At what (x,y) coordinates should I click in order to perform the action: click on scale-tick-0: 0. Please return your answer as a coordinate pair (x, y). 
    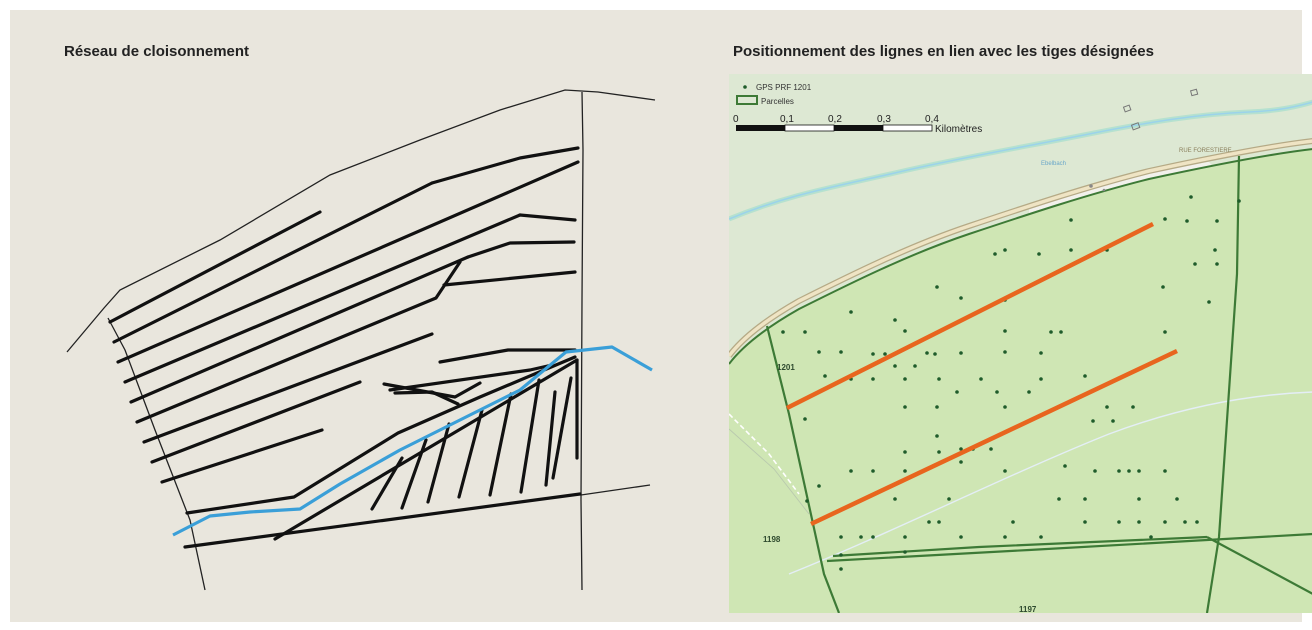
    Looking at the image, I should click on (736, 119).